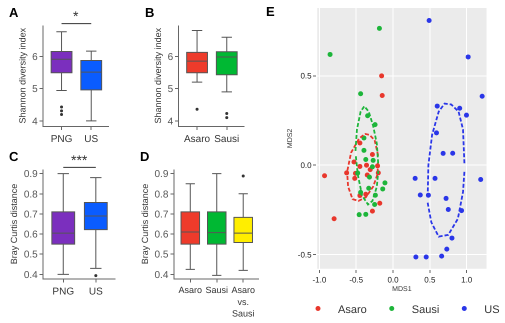 This screenshot has height=323, width=505. Describe the element at coordinates (467, 279) in the screenshot. I see `x-tick-label: 1.0` at that location.